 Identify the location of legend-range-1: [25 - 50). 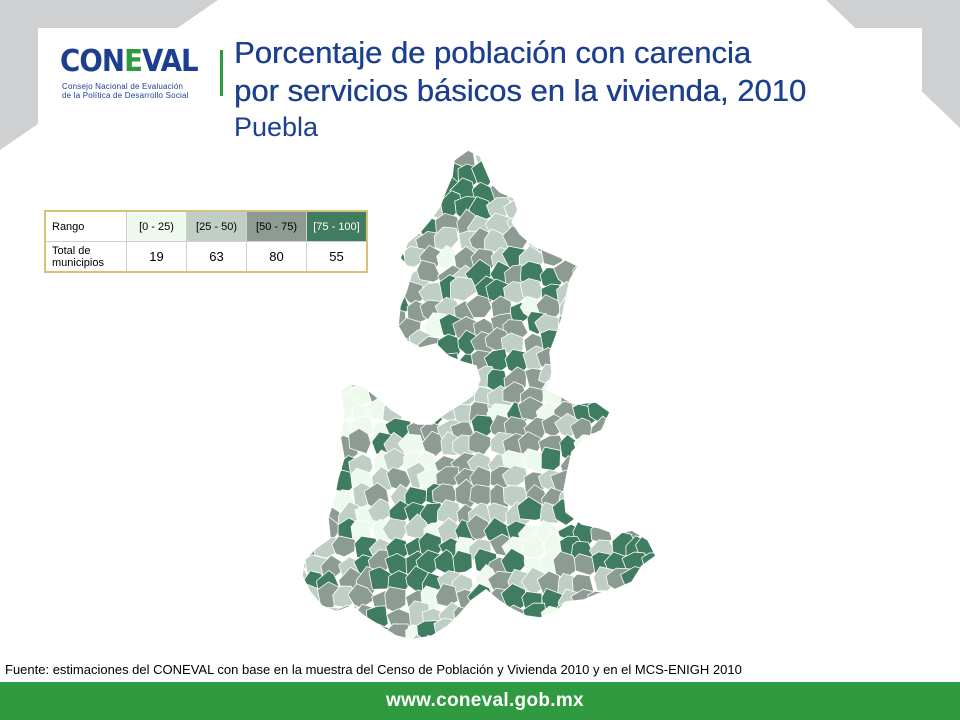
(216, 226).